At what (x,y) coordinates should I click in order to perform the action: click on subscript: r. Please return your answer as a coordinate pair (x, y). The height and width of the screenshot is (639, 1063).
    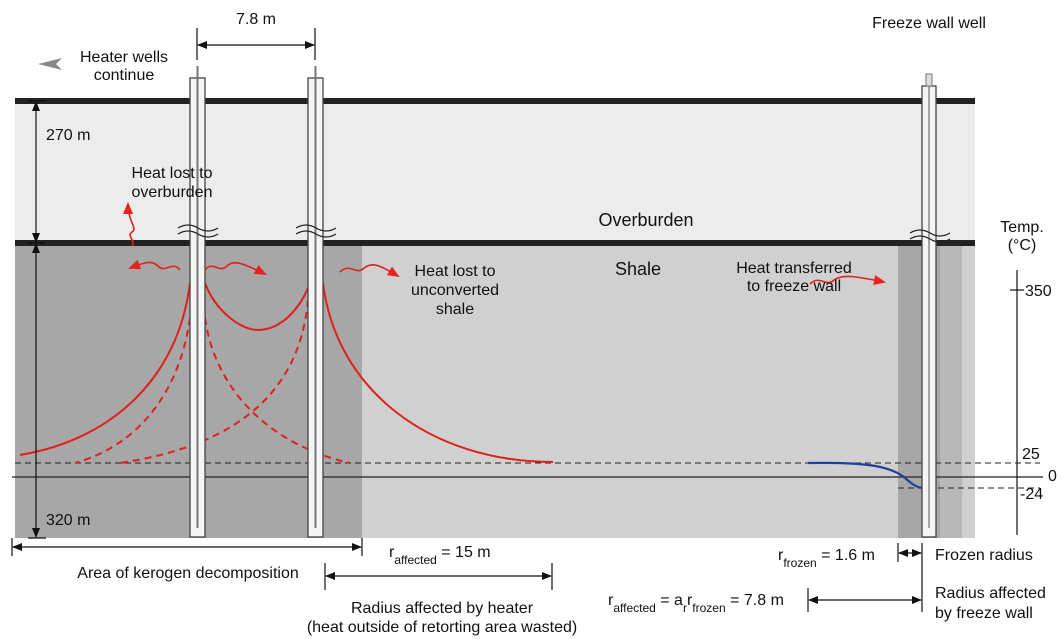
    Looking at the image, I should click on (685, 608).